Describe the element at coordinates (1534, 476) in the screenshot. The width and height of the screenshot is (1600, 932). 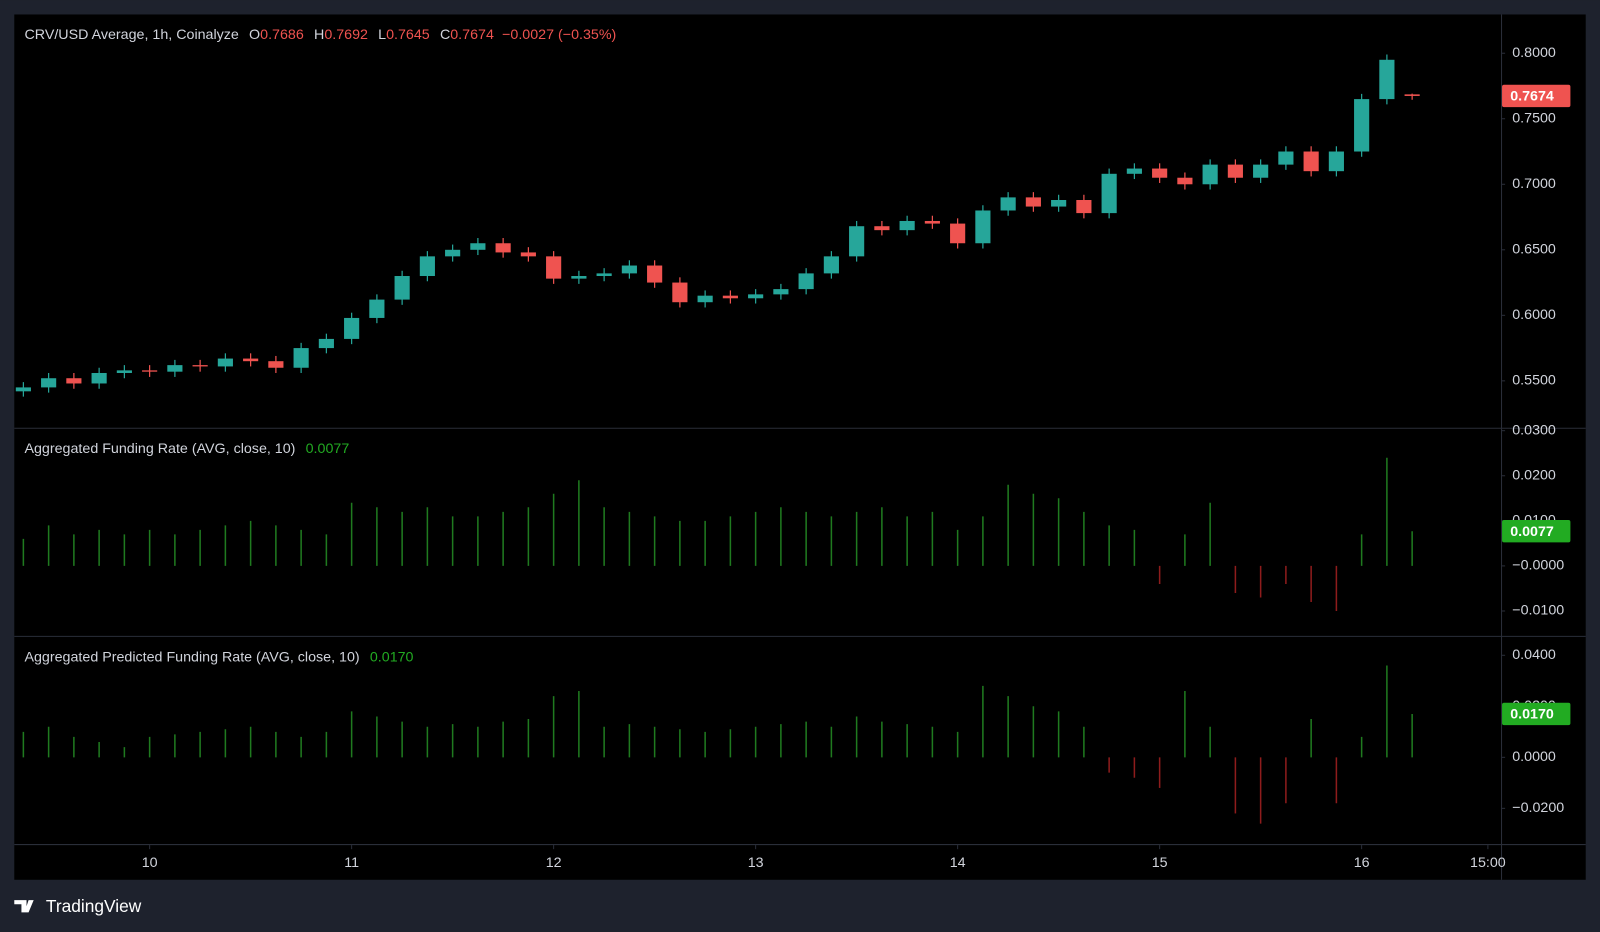
I see `y-tick-label: 0.0200` at that location.